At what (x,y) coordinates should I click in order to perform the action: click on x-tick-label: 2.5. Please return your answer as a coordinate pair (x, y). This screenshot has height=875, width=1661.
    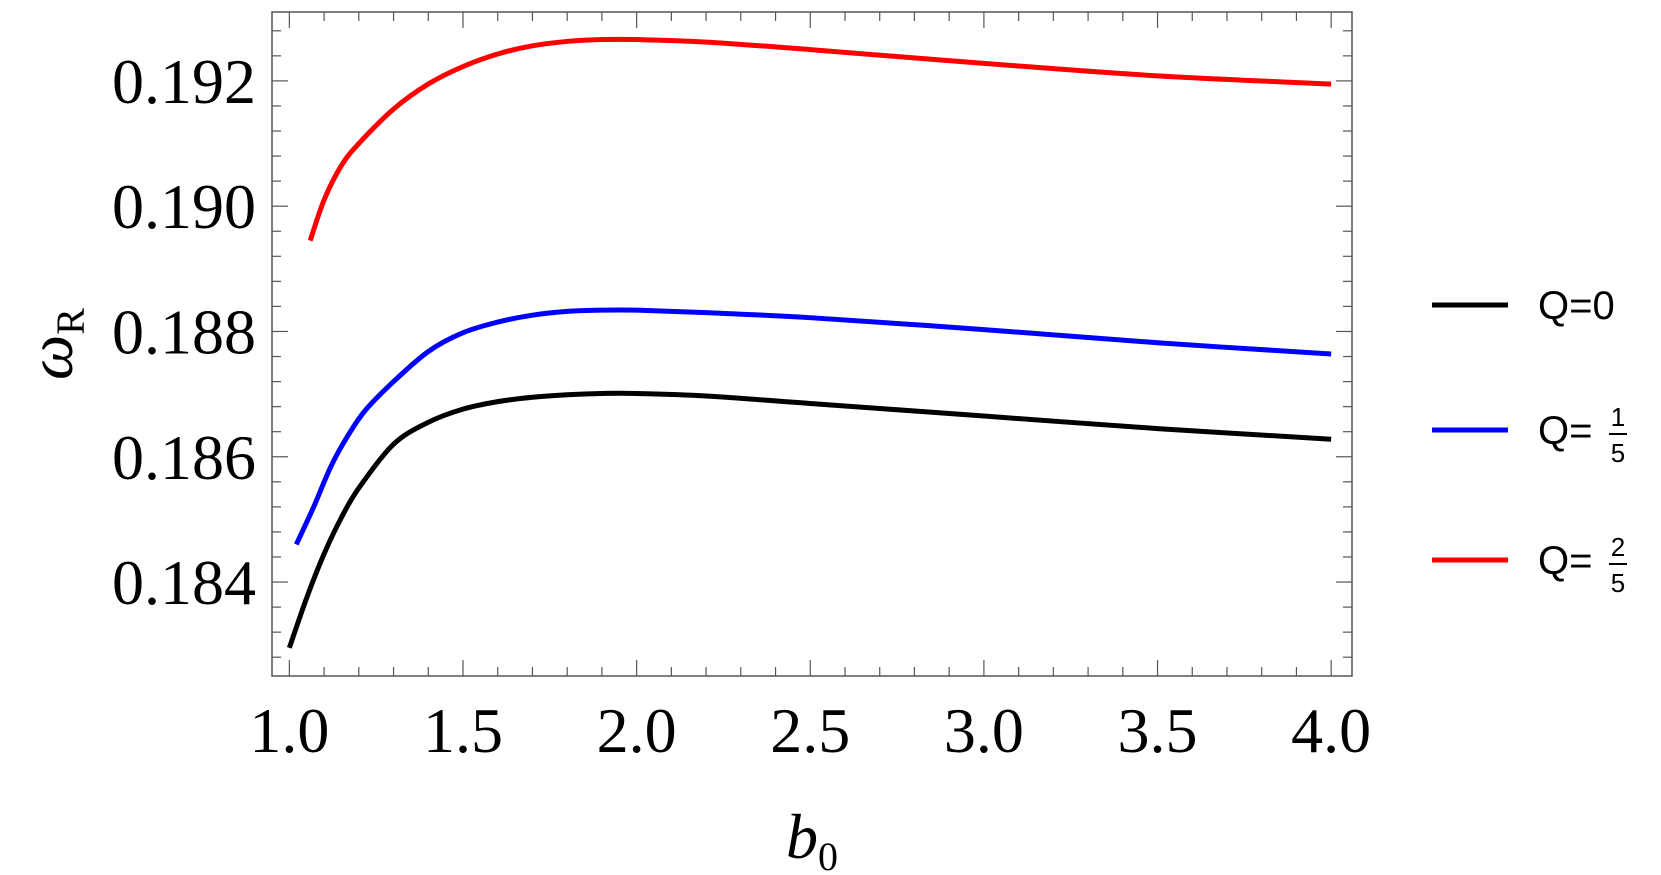
    Looking at the image, I should click on (810, 730).